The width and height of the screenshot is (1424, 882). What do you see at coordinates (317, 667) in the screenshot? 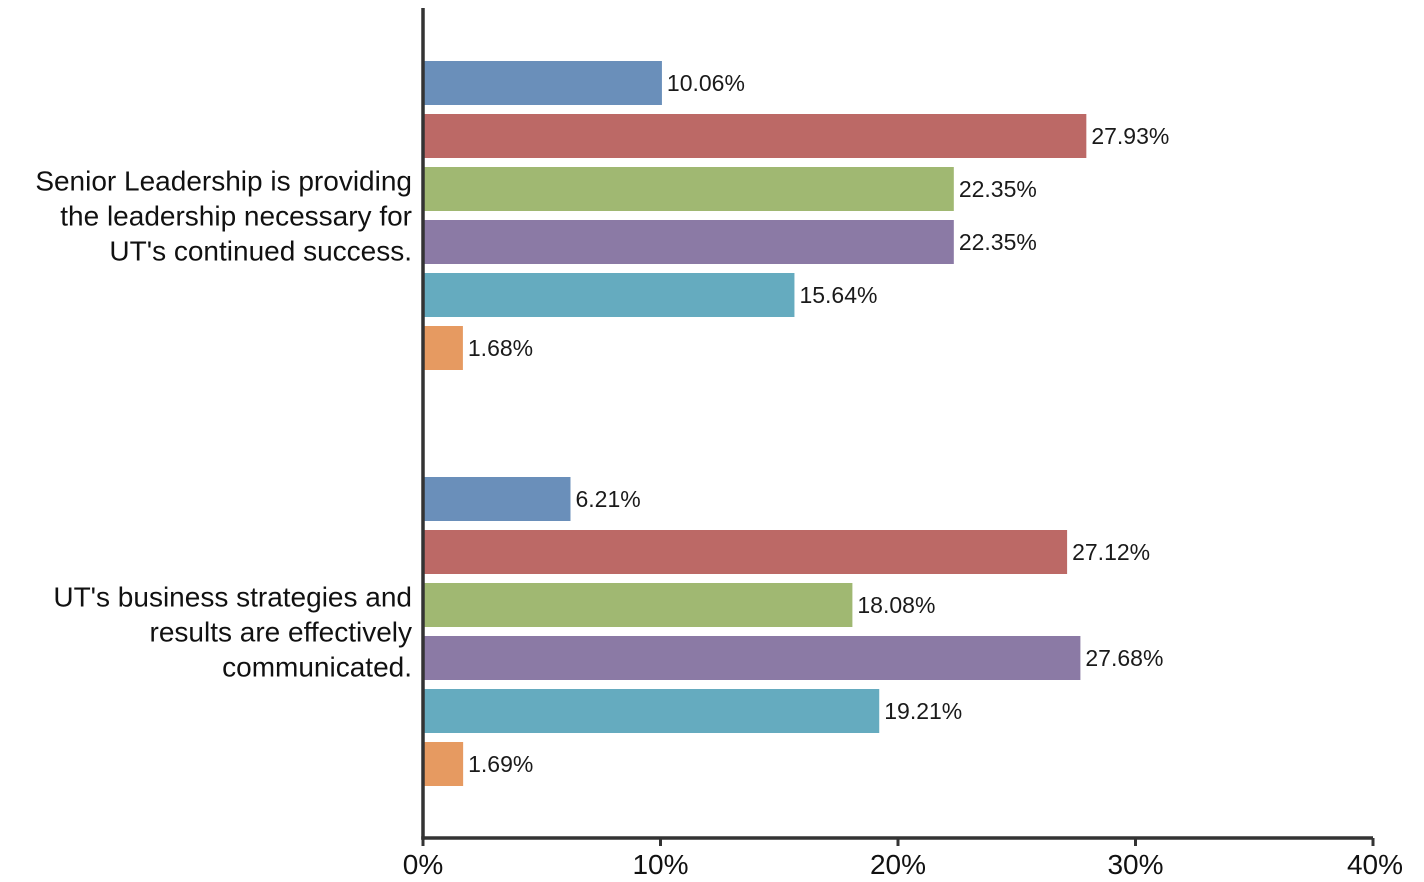
I see `category-label-2-line-3: communicated.` at bounding box center [317, 667].